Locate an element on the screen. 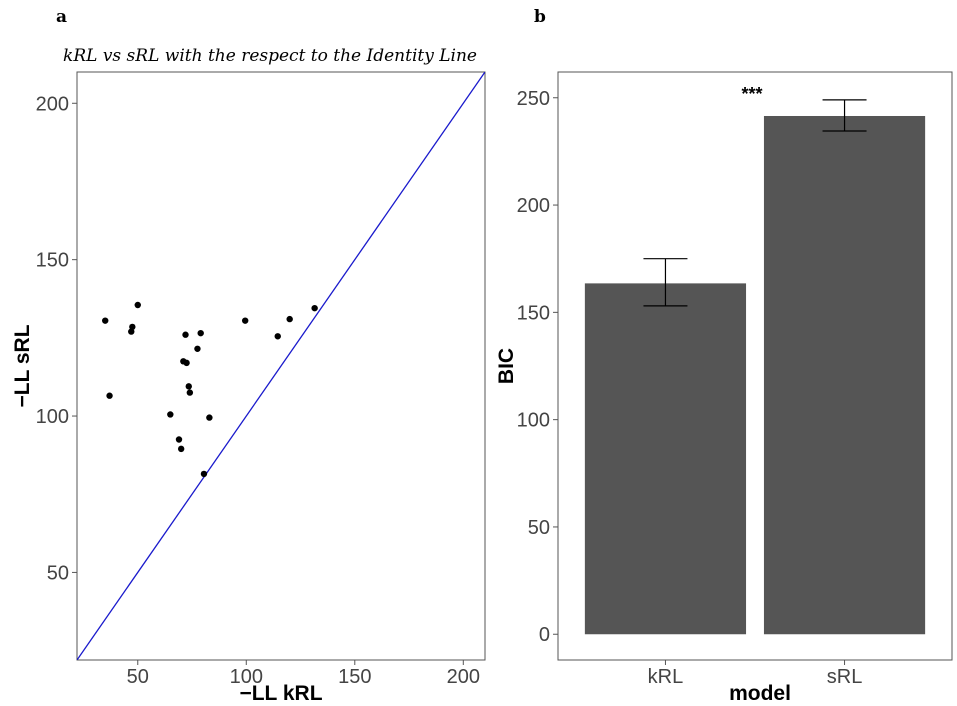 This screenshot has width=957, height=706. bar-y-ticks: 0 50 100 150 200 250 is located at coordinates (537, 367).